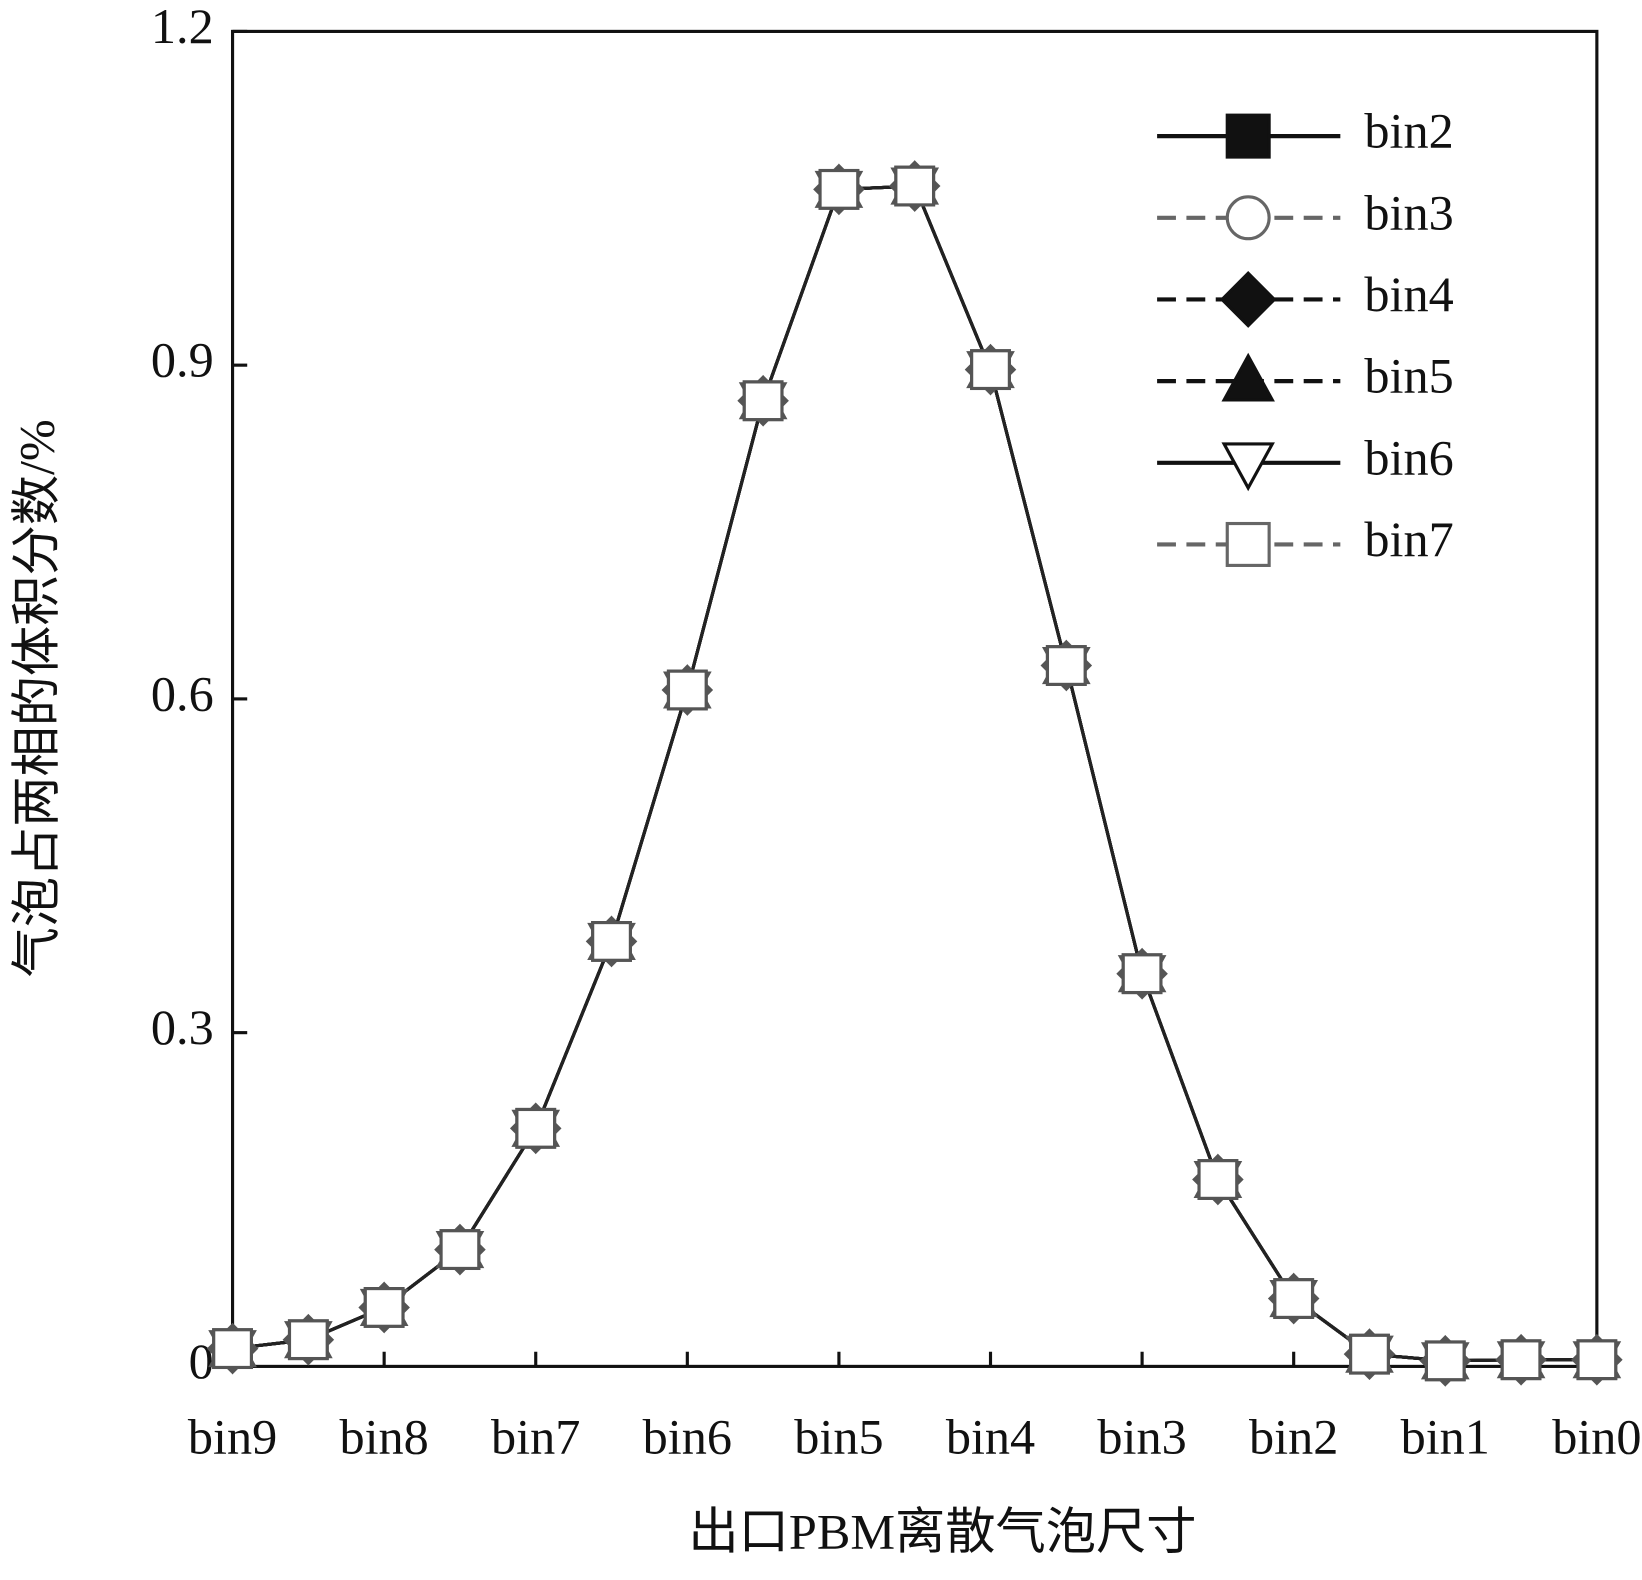 This screenshot has height=1580, width=1642. Describe the element at coordinates (1408, 539) in the screenshot. I see `legend-label: bin7` at that location.